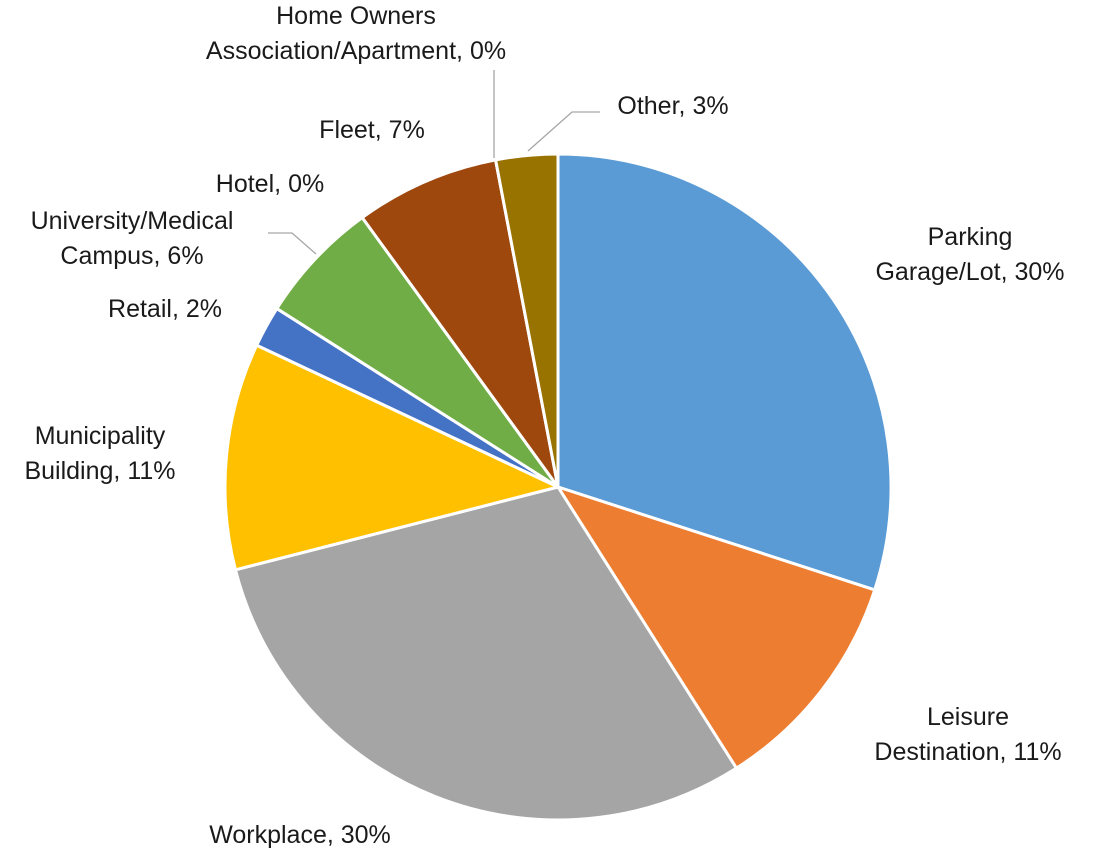 Image resolution: width=1095 pixels, height=851 pixels. I want to click on label-line: Retail, so click(140, 309).